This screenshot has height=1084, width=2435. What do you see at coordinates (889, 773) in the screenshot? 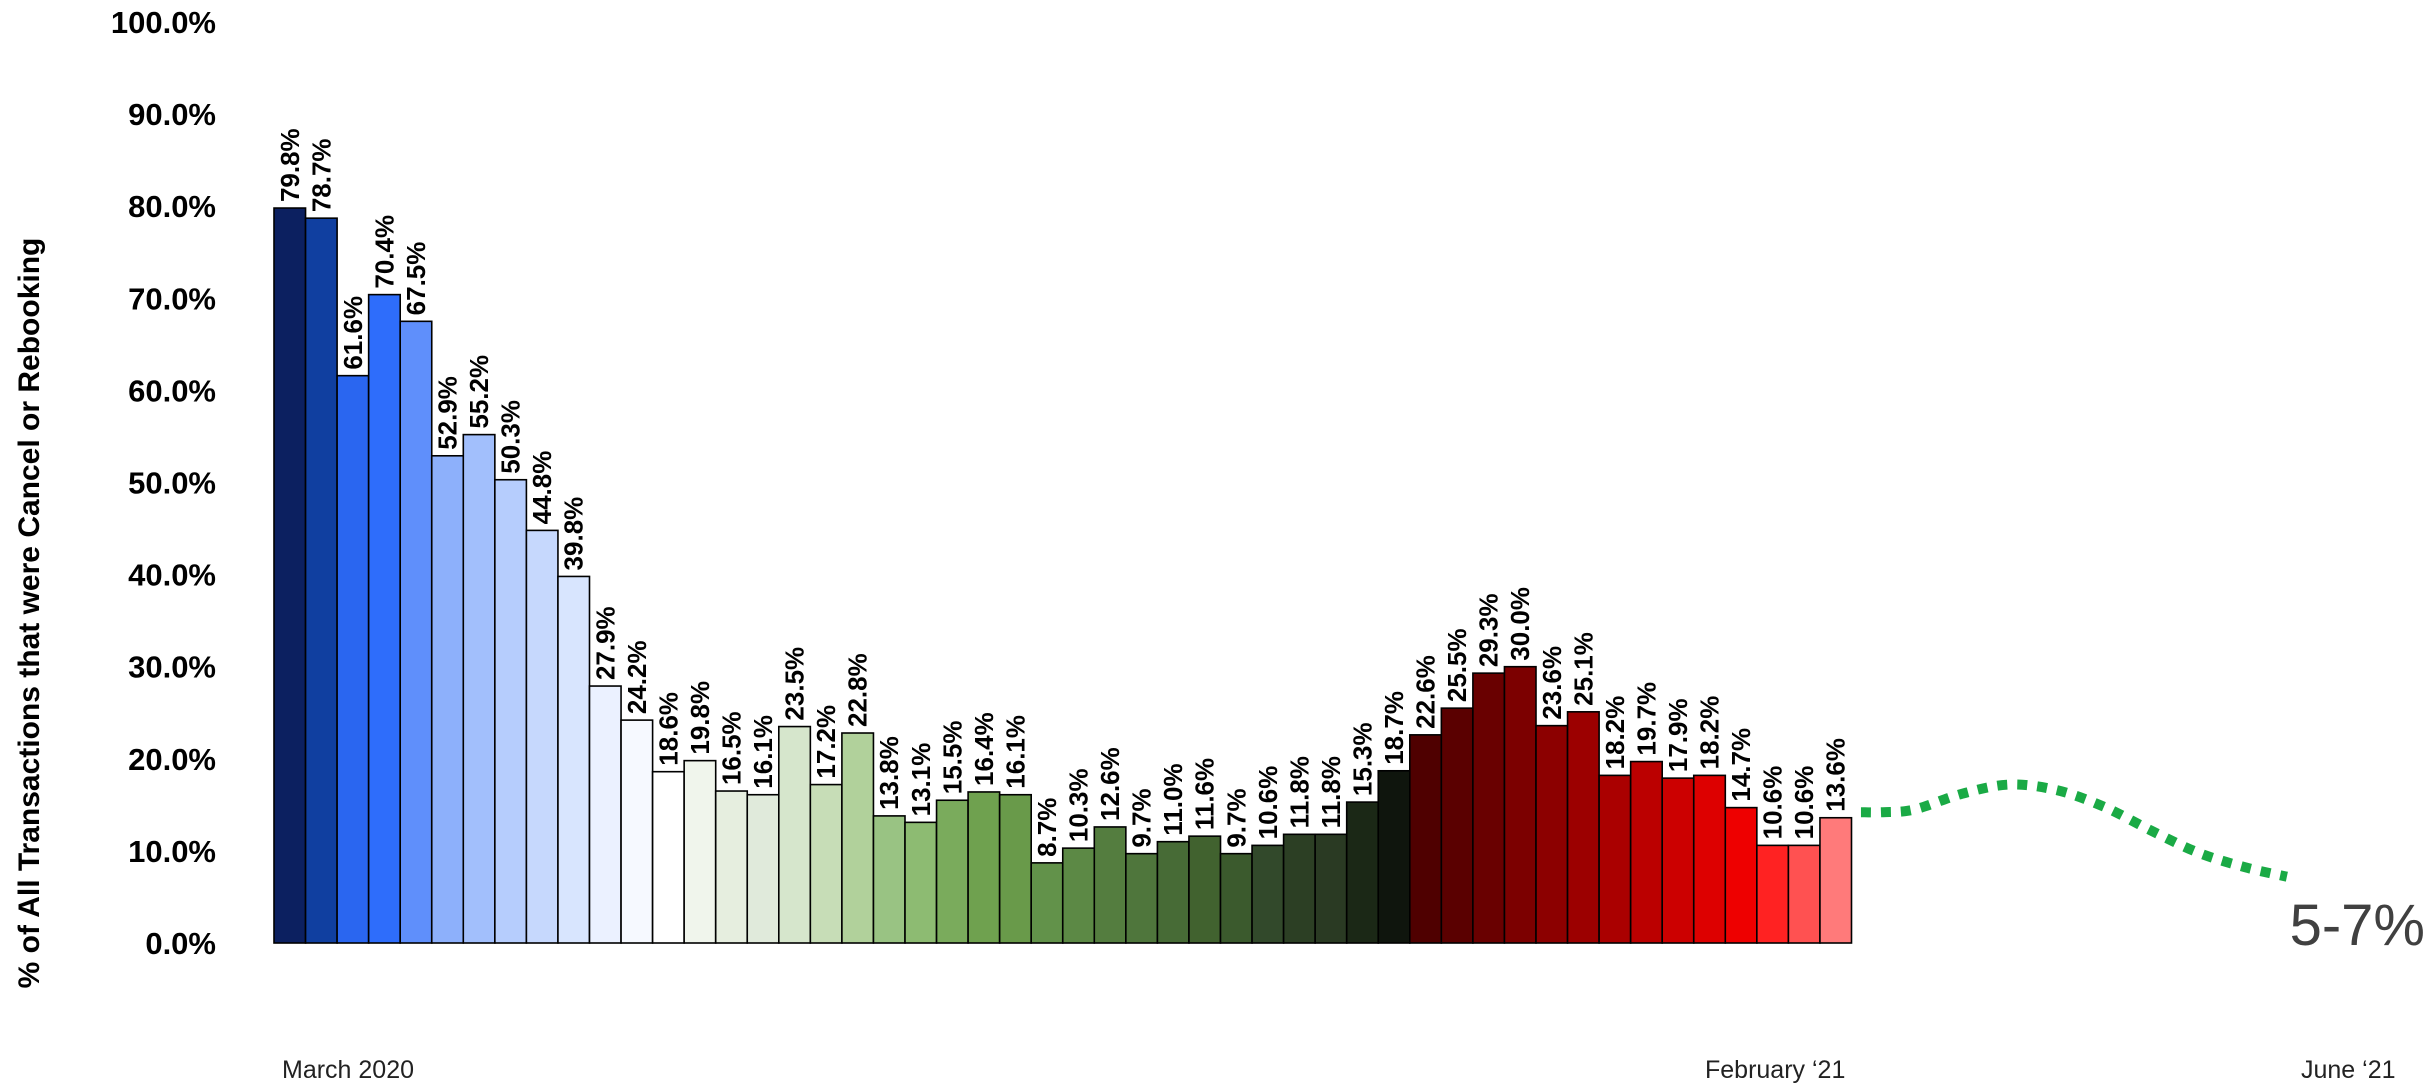
I see `data-label: 13.8%` at bounding box center [889, 773].